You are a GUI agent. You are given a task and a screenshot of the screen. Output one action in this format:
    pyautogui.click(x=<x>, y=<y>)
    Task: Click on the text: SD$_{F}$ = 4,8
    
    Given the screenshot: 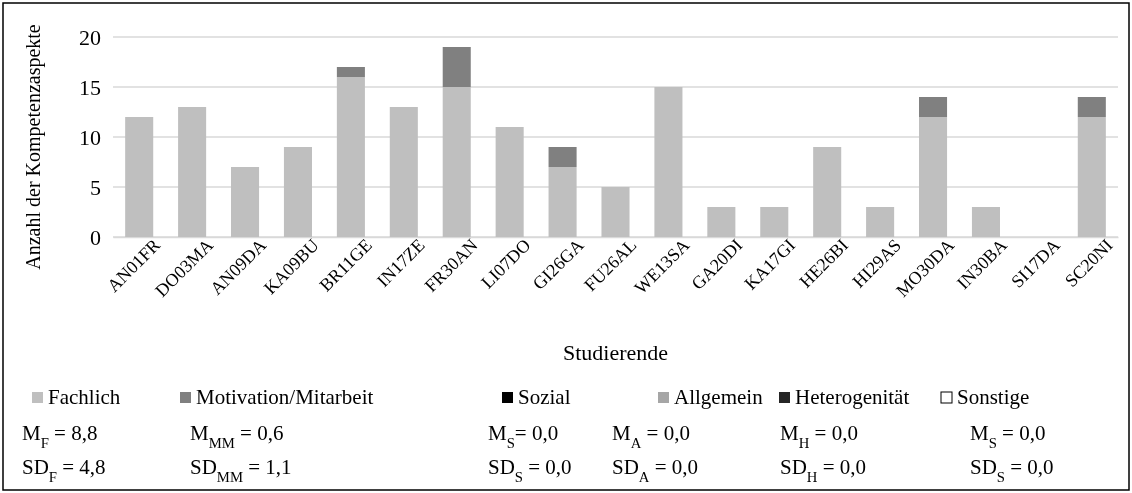 What is the action you would take?
    pyautogui.click(x=64, y=470)
    